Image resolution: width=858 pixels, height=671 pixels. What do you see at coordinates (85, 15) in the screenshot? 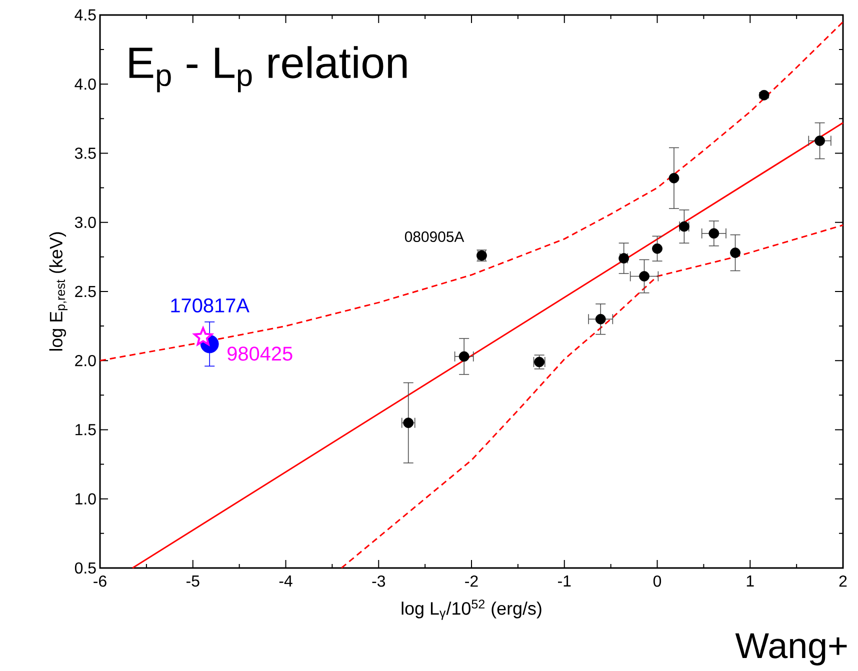
I see `y-tick-label: 4.5` at bounding box center [85, 15].